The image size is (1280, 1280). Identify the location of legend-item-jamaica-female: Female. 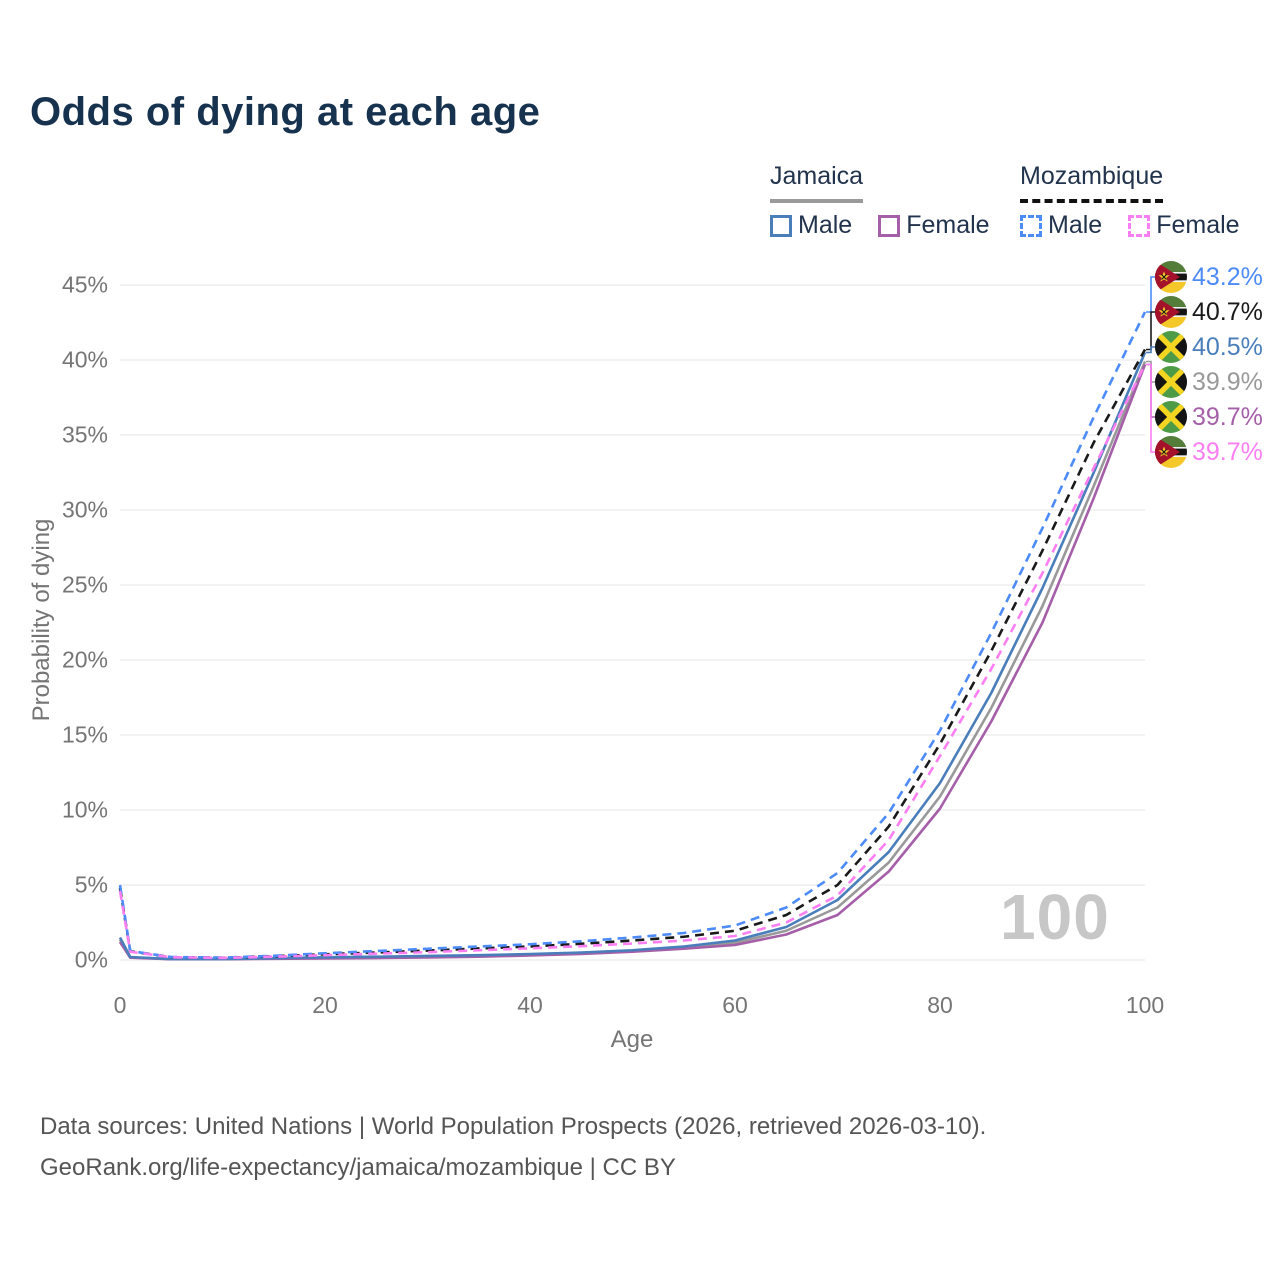
(934, 225).